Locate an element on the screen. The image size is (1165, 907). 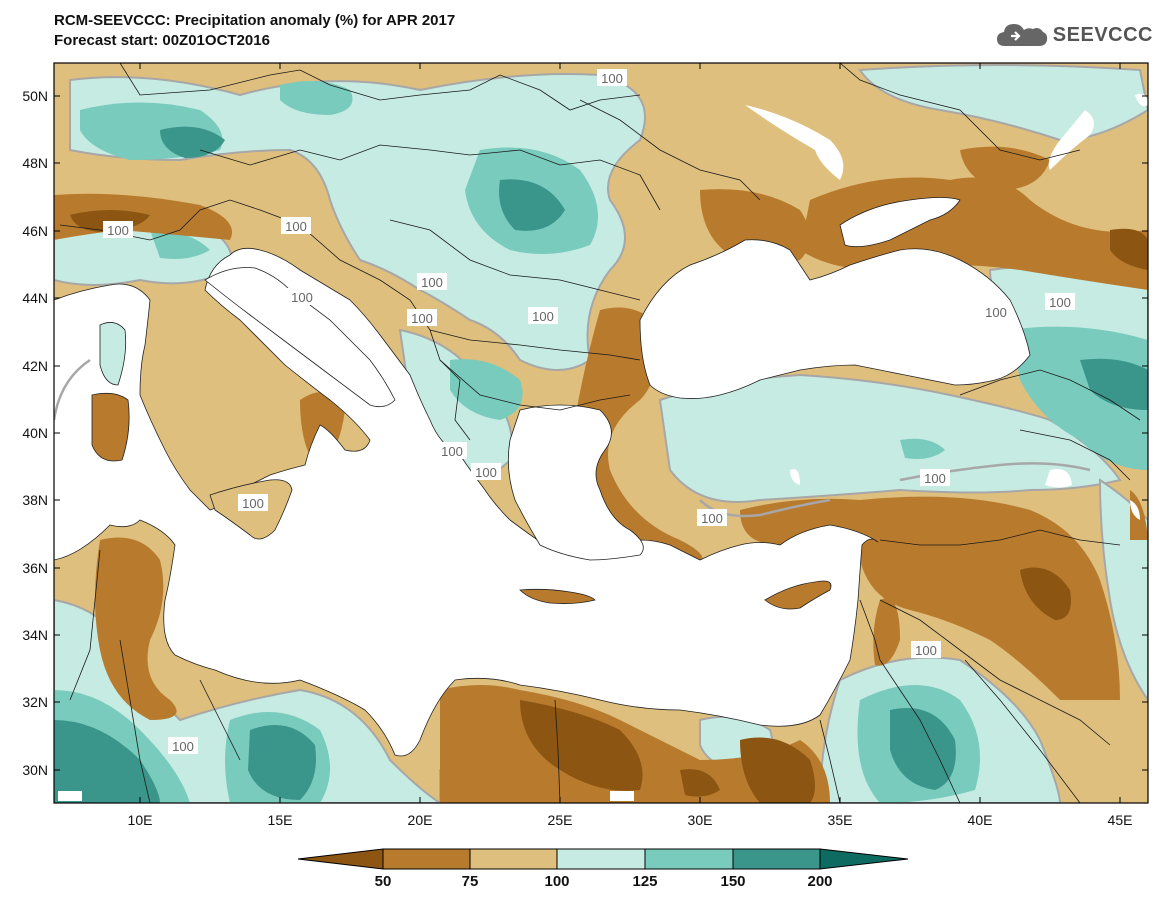
lon-label: 25E is located at coordinates (560, 820).